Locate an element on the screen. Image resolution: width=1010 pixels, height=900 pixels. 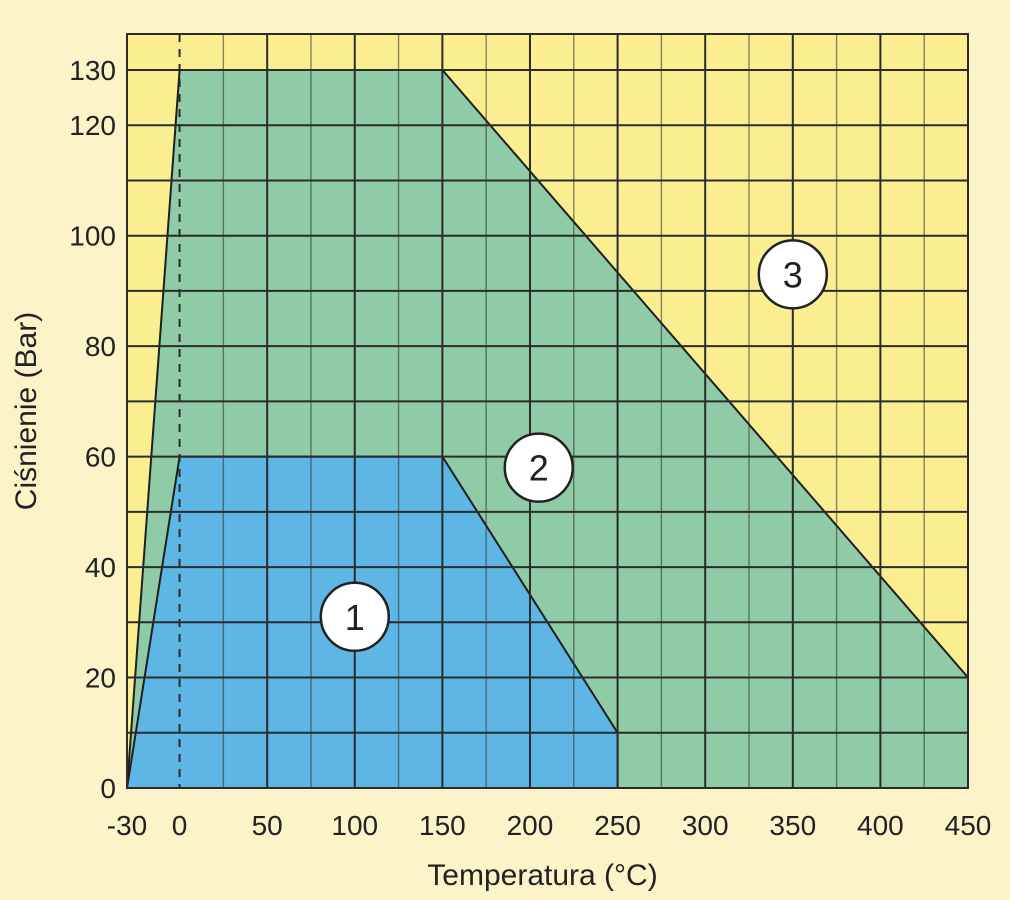
x-tick-label: 250 is located at coordinates (617, 825).